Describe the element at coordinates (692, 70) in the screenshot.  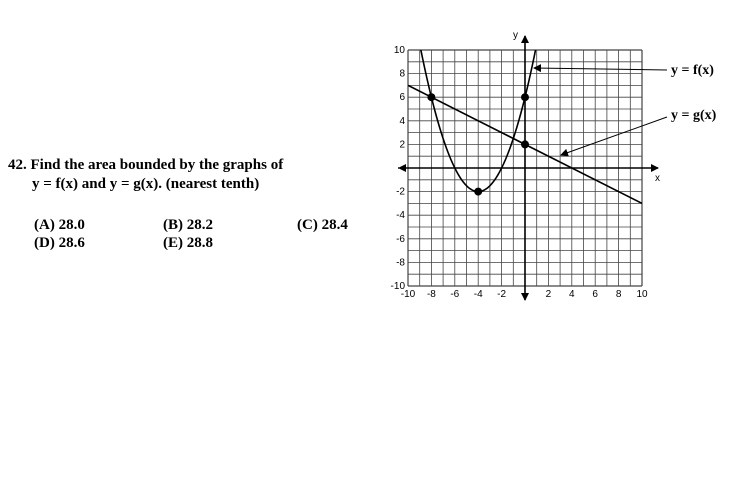
I see `callout-f-label: y = f(x)` at that location.